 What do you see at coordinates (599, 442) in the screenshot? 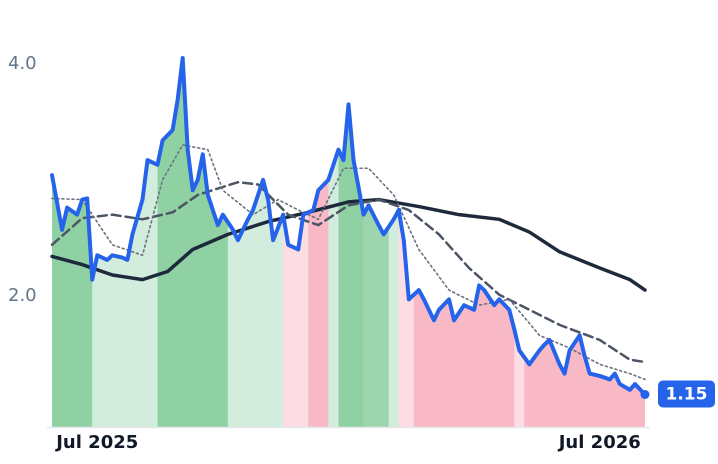
I see `x-tick-label: Jul 2026` at bounding box center [599, 442].